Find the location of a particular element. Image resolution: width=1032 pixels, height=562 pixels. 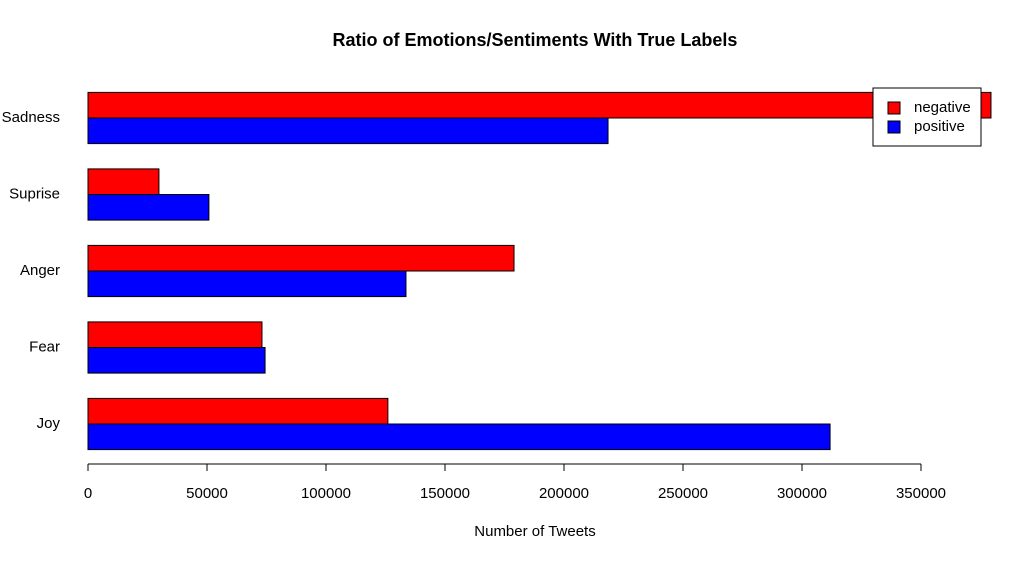

y-tick-label: Sadness is located at coordinates (31, 117).